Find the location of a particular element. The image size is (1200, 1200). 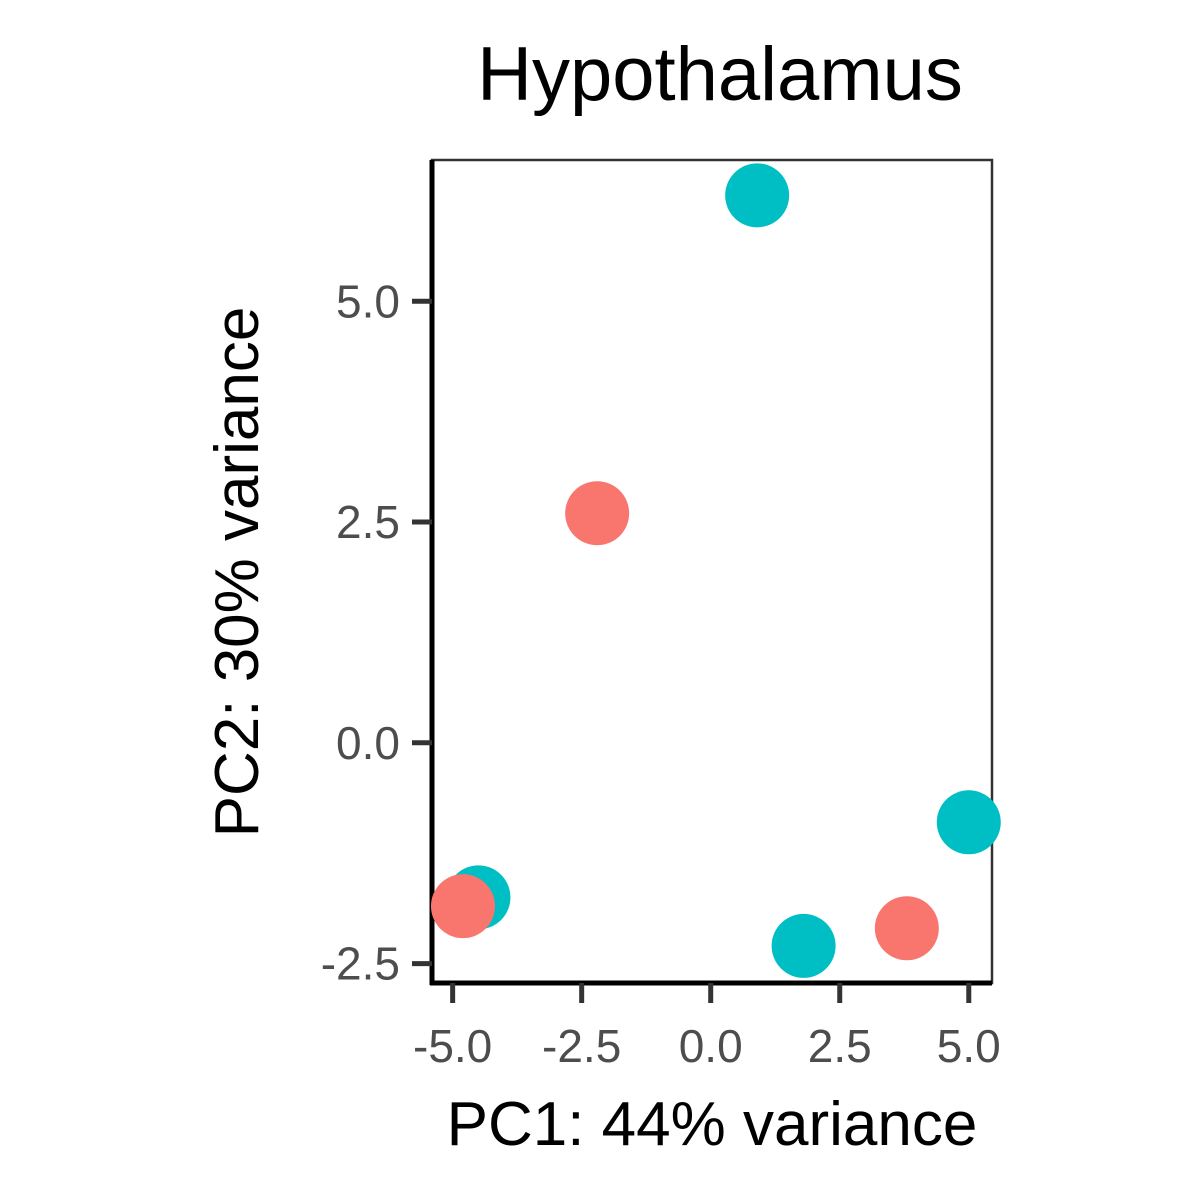

y-axis-label: PC2: 30% variance is located at coordinates (237, 572).